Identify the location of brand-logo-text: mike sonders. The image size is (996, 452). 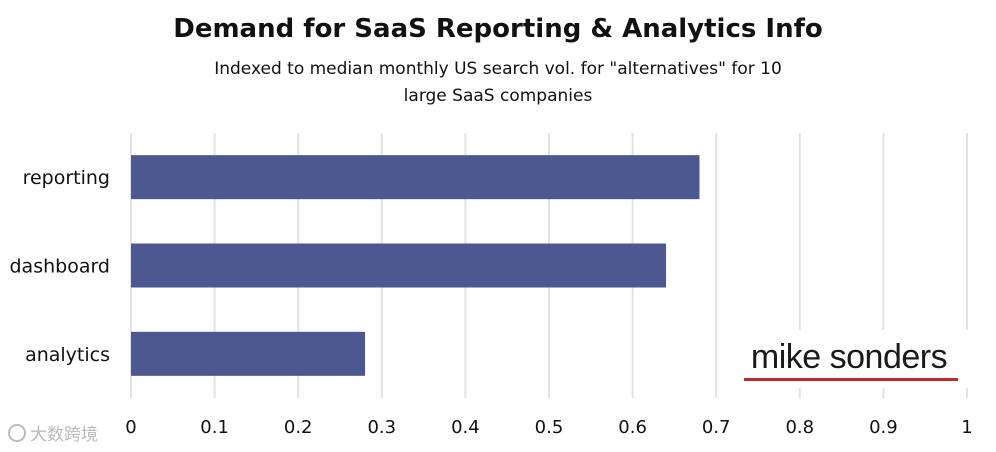
(849, 357).